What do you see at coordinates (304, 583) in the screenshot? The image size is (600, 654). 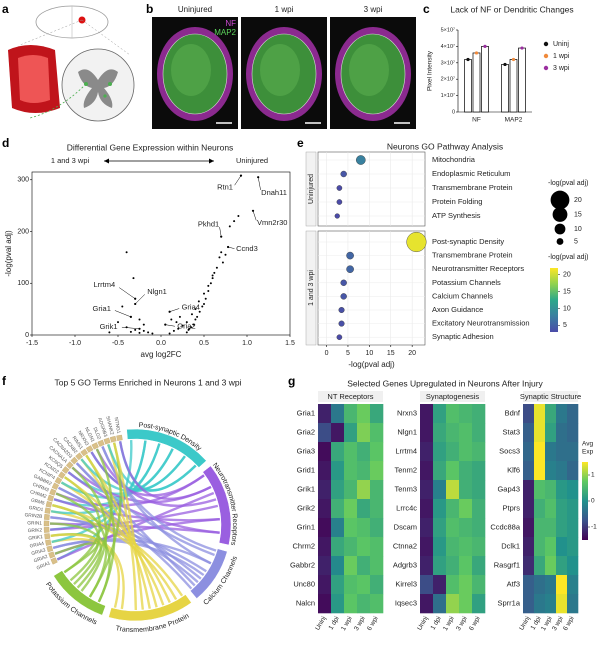 I see `row-label: Unc80` at bounding box center [304, 583].